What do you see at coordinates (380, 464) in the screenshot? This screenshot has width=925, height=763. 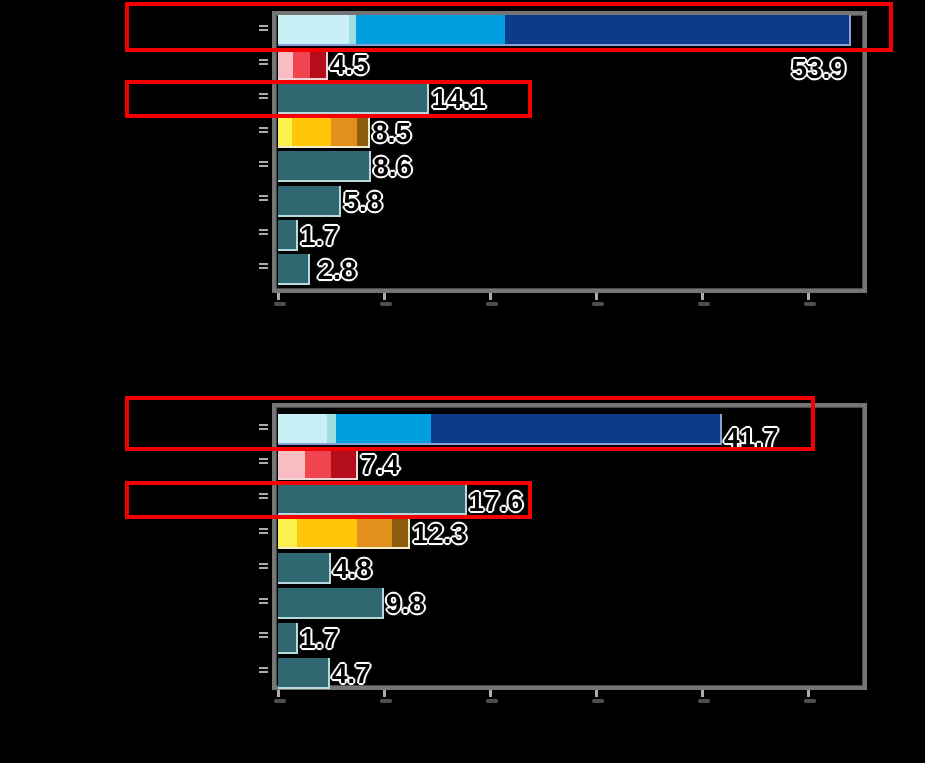 I see `value-label: 7.4` at bounding box center [380, 464].